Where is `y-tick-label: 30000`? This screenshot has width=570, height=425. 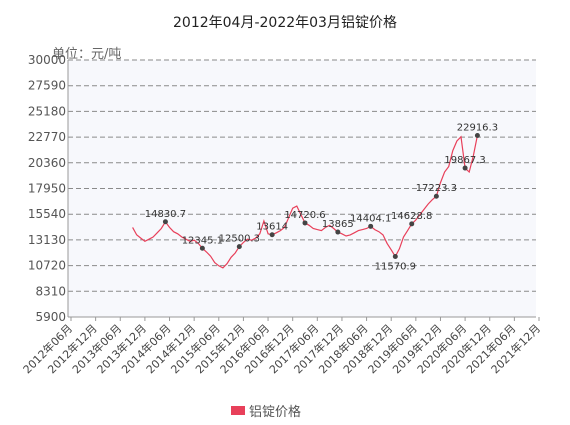
y-tick-label: 30000 is located at coordinates (47, 60).